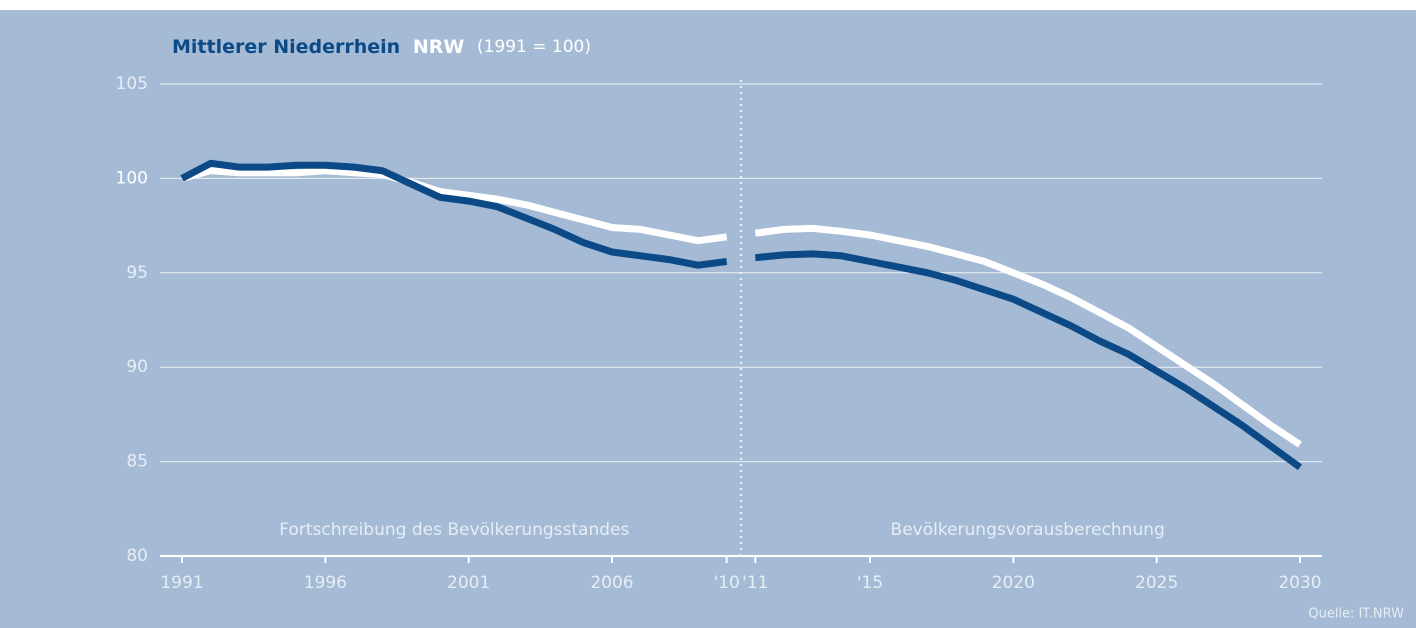 The width and height of the screenshot is (1416, 628). What do you see at coordinates (137, 367) in the screenshot?
I see `y-tick-label: 90` at bounding box center [137, 367].